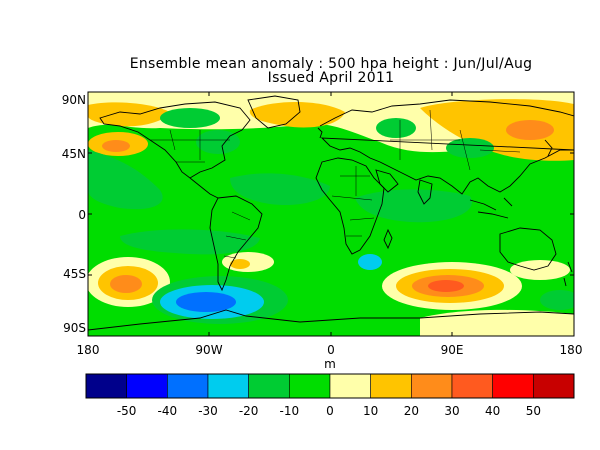 Image resolution: width=600 pixels, height=450 pixels. I want to click on arabia-outline, so click(387, 181).